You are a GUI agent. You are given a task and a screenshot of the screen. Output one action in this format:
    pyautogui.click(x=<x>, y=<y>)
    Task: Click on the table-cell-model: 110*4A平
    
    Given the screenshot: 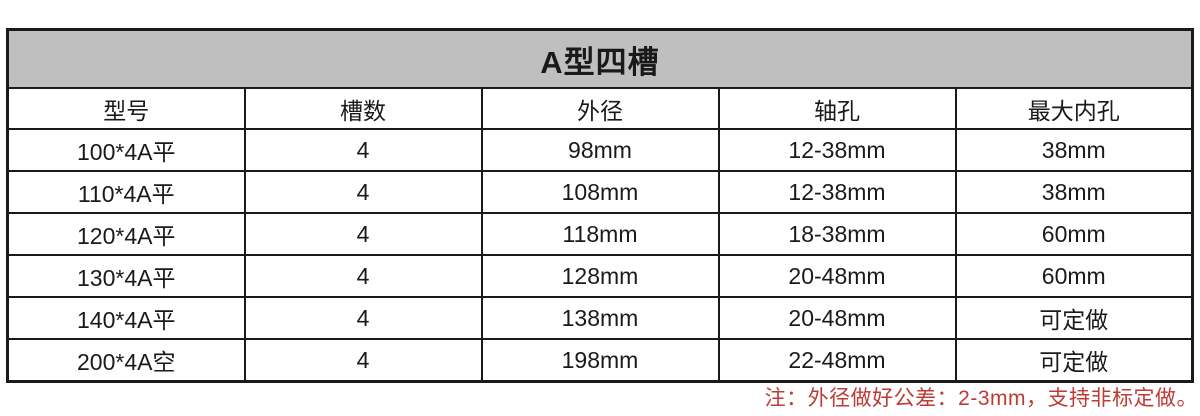 What is the action you would take?
    pyautogui.click(x=126, y=192)
    